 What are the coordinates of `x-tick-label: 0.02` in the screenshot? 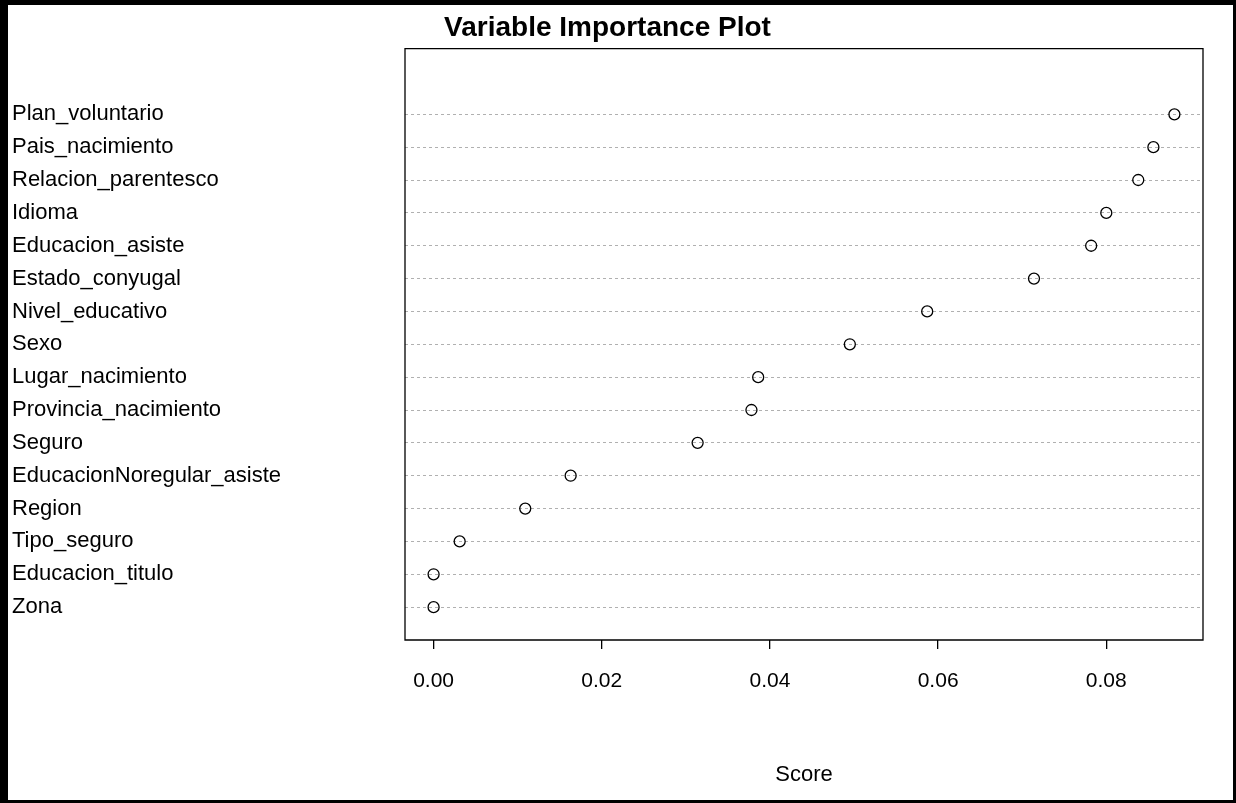 It's located at (602, 680).